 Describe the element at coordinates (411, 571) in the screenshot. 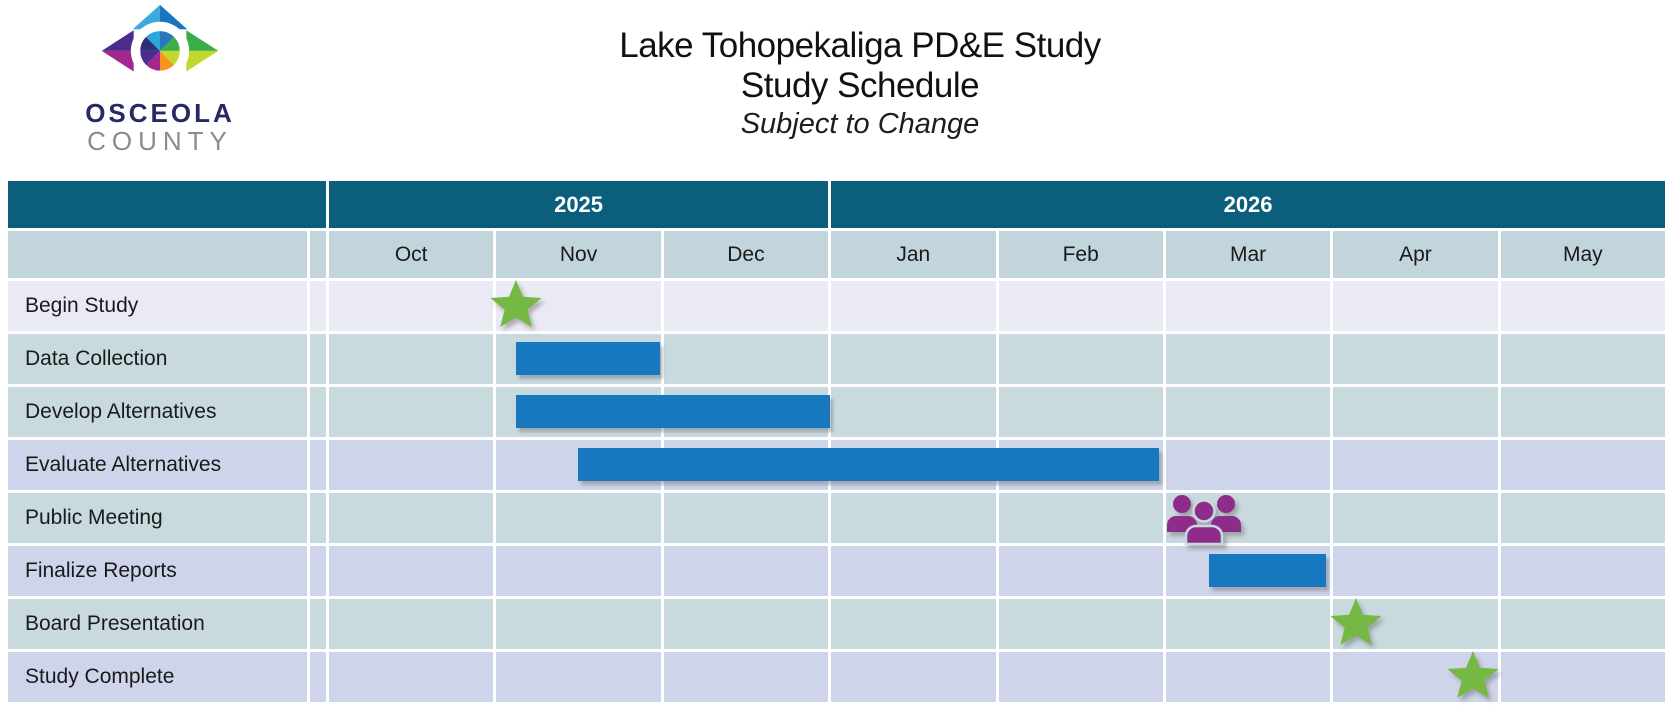

I see `grid-cell-finalize-reports-oct` at that location.